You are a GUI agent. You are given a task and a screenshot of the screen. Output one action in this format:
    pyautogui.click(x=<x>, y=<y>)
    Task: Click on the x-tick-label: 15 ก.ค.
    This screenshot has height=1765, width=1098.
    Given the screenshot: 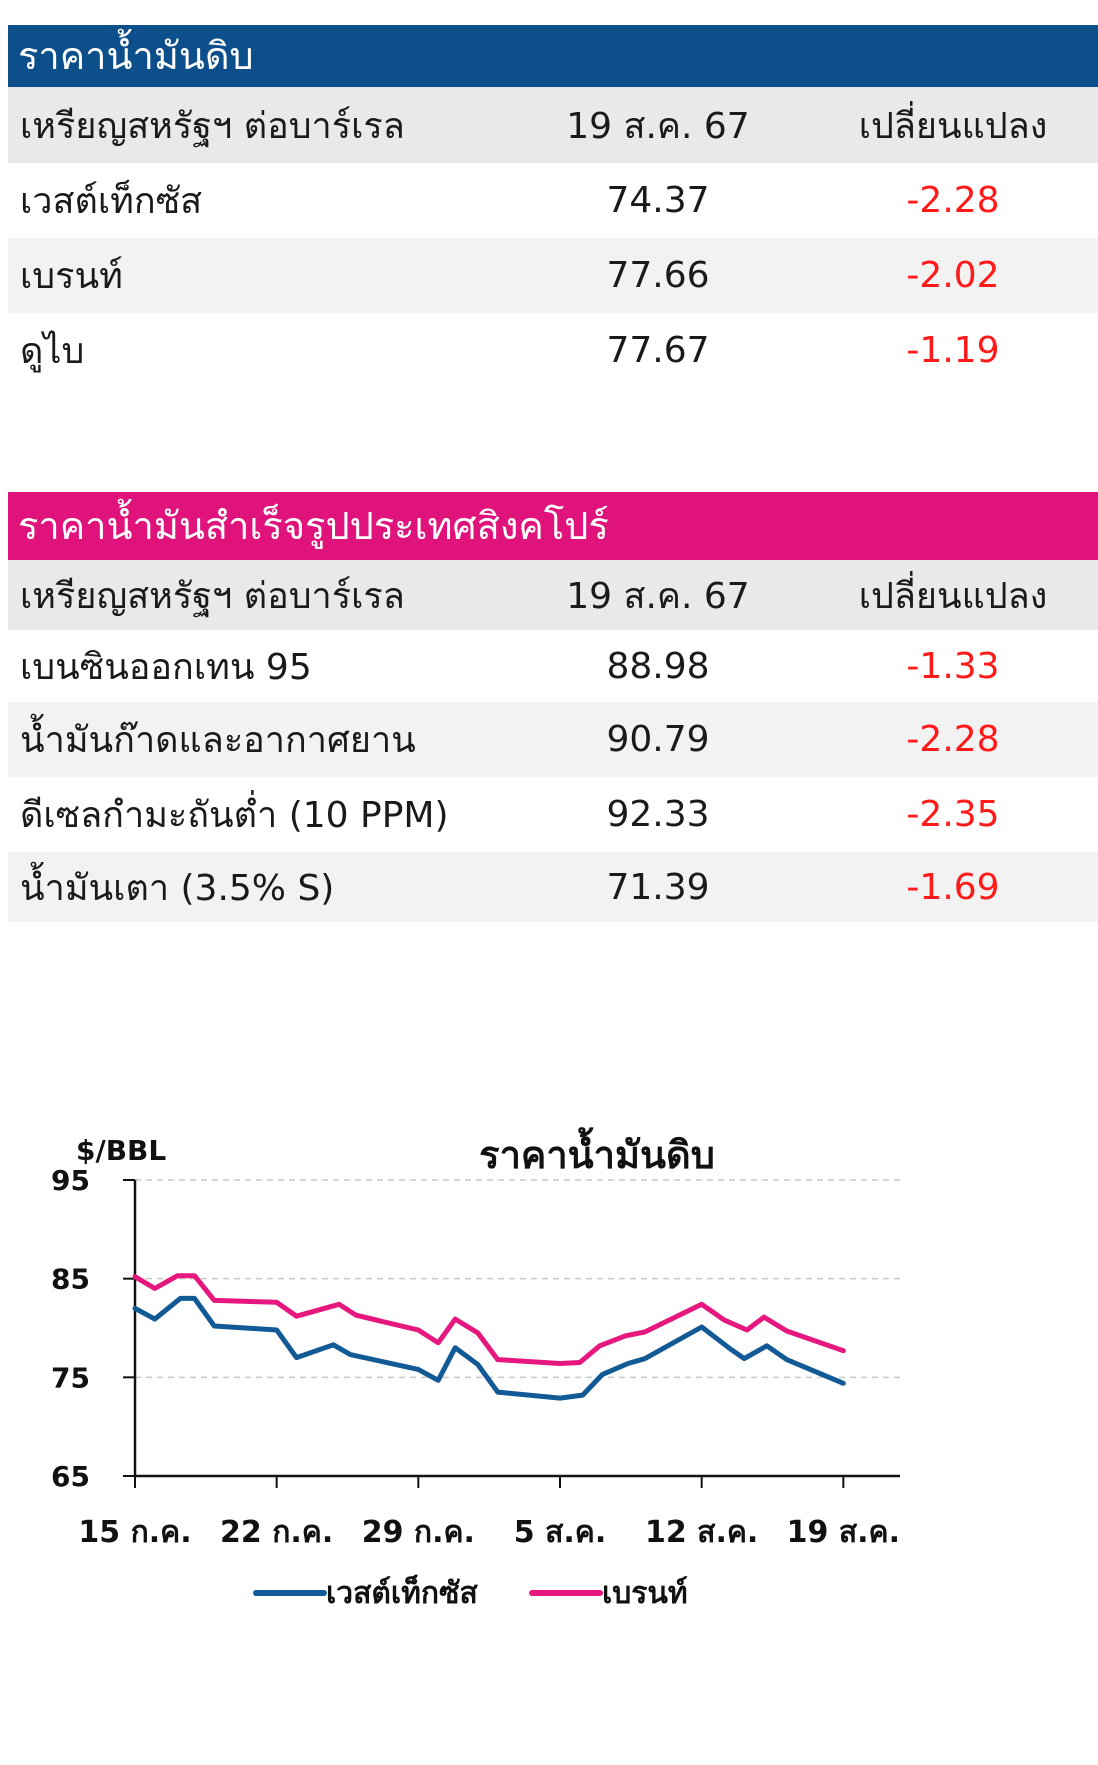 What is the action you would take?
    pyautogui.click(x=134, y=1532)
    